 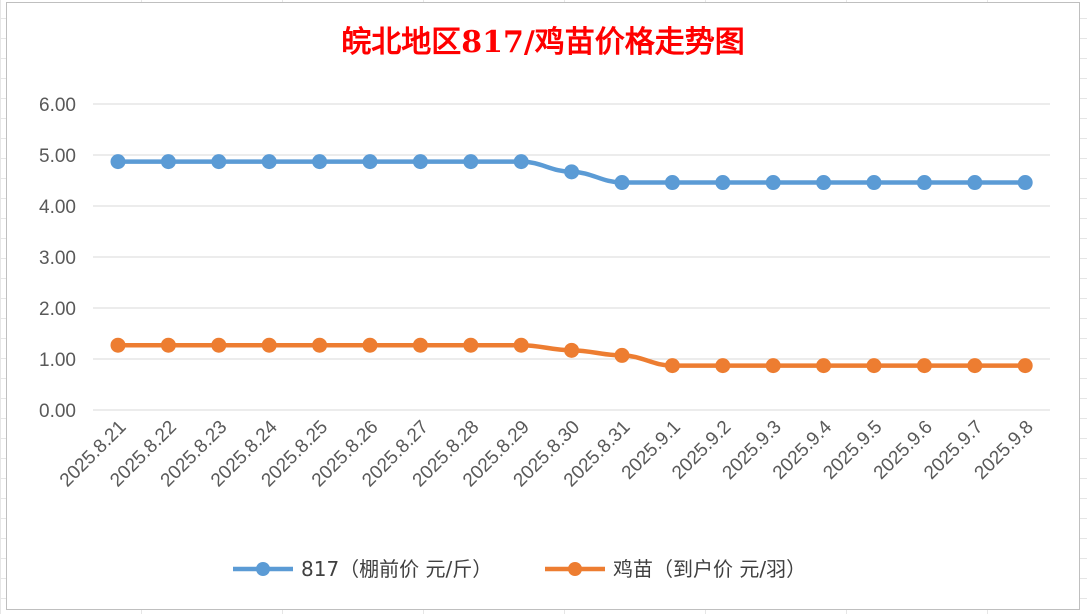 What do you see at coordinates (709, 569) in the screenshot?
I see `legend-label: 鸡苗（到户价 元/羽）` at bounding box center [709, 569].